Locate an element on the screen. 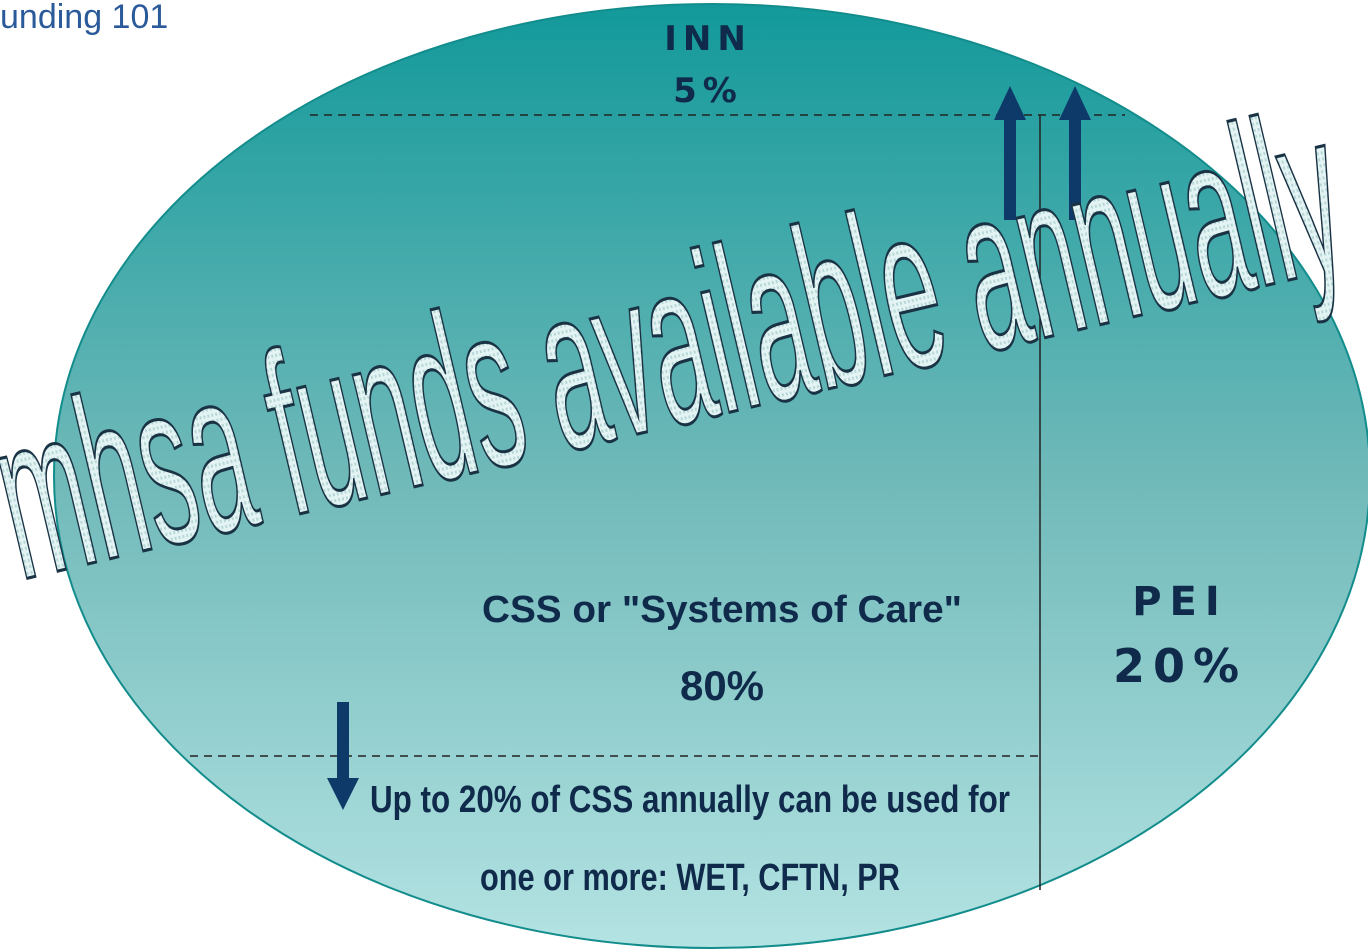 The image size is (1368, 949). inn-share: 5% is located at coordinates (708, 91).